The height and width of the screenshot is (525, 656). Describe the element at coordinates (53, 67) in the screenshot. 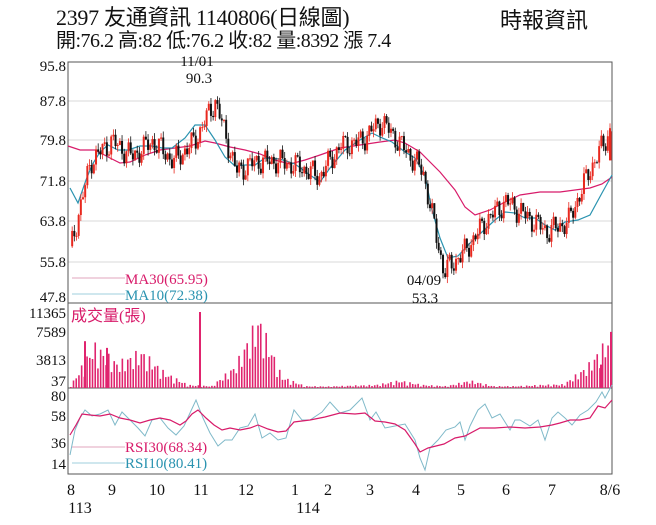

I see `svg-text: 95.8` at that location.